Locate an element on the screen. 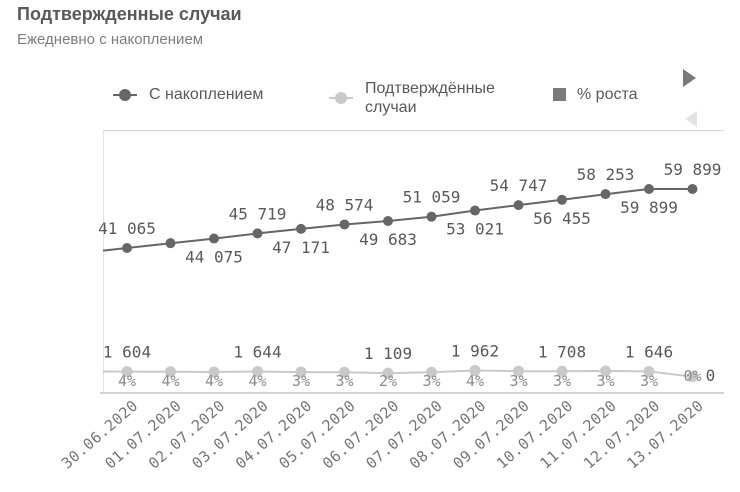  chart-subtitle: Ежедневно с накоплением is located at coordinates (110, 39).